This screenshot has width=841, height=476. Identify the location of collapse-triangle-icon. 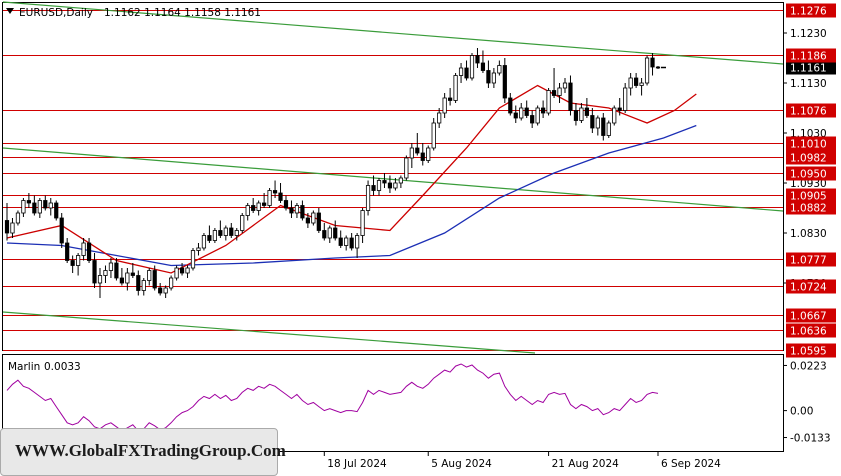
(10, 11).